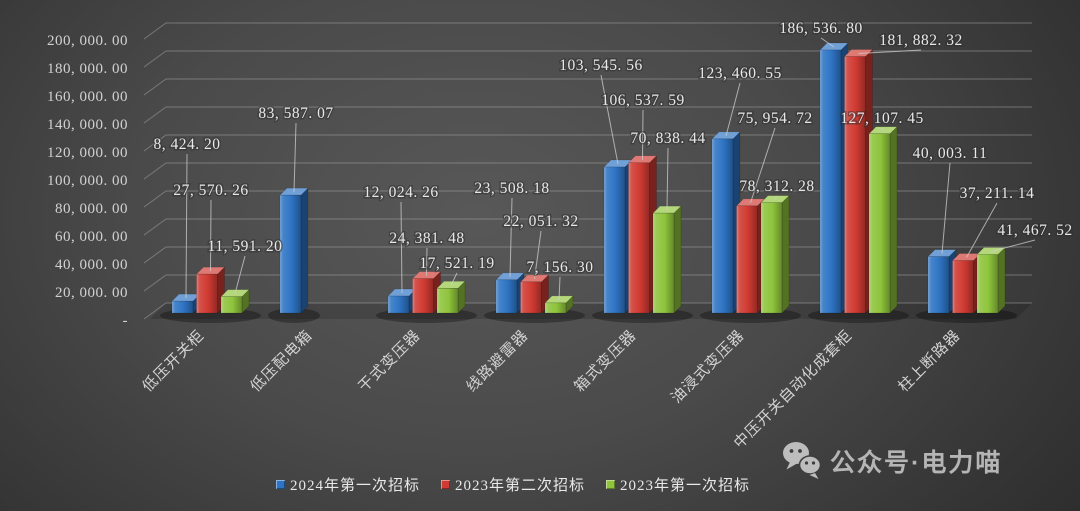 Image resolution: width=1080 pixels, height=511 pixels. I want to click on bar-s0-c6, so click(834, 178).